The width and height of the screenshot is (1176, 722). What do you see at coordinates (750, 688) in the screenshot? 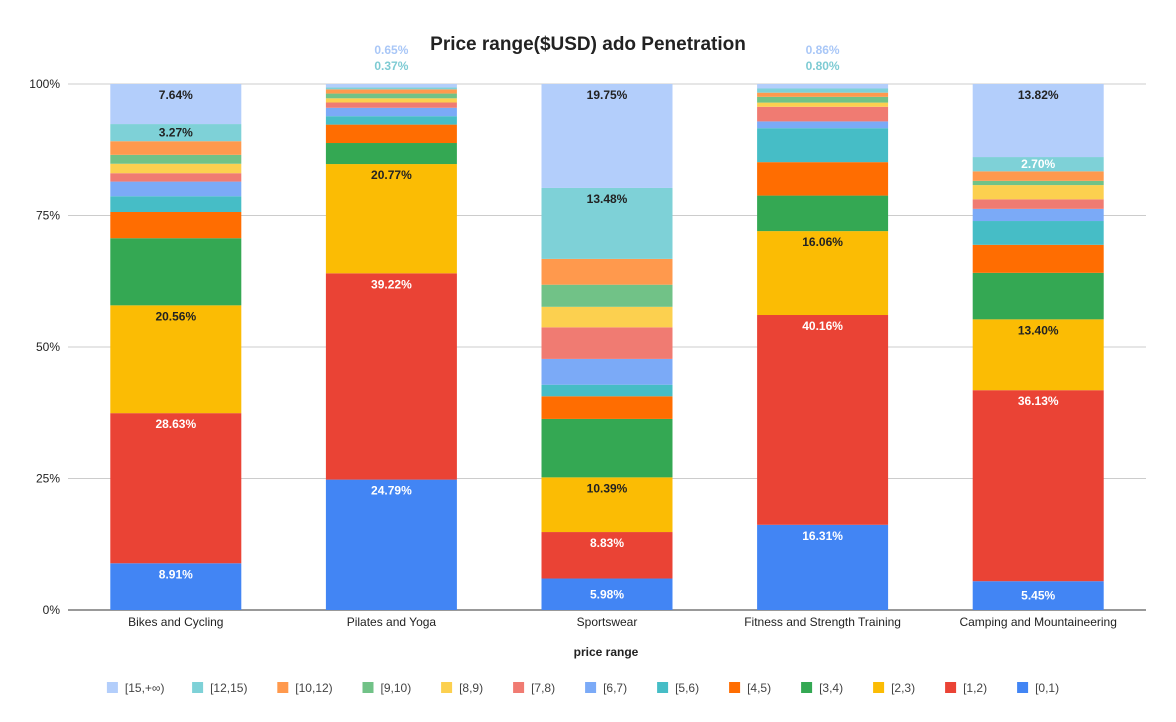
I see `legend-item: [4,5)` at bounding box center [750, 688].